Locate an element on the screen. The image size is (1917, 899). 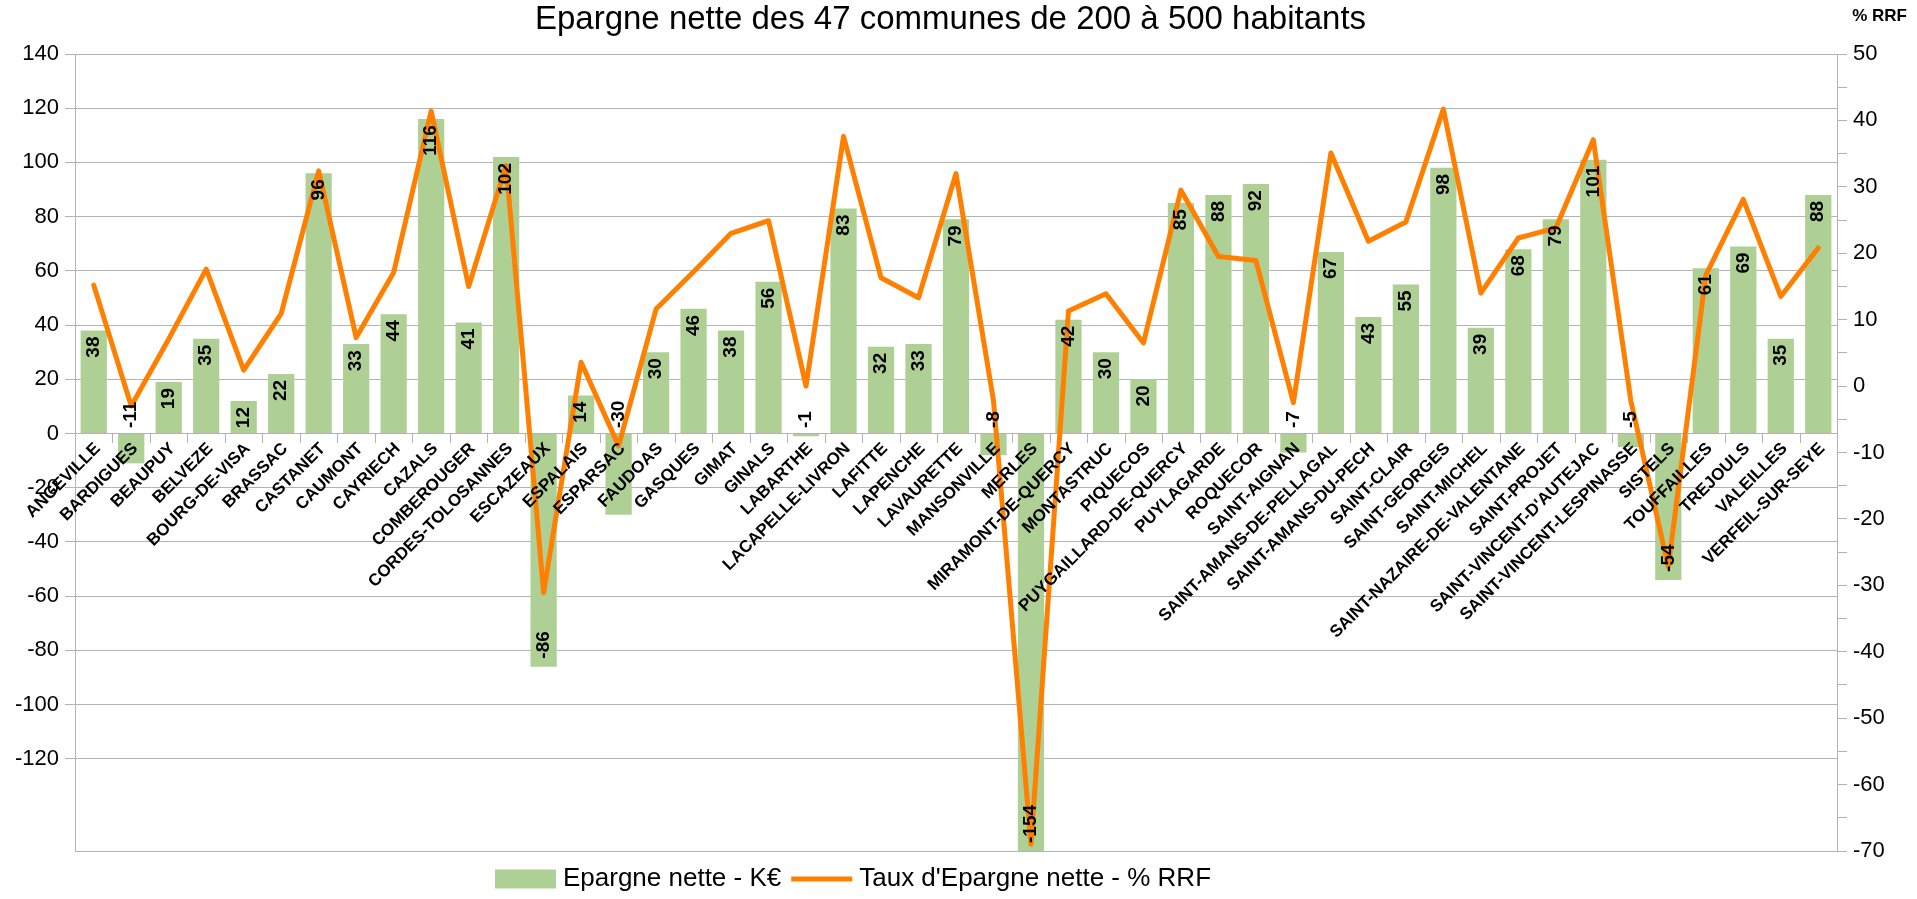
y2-tick-label: 10 is located at coordinates (1865, 318).